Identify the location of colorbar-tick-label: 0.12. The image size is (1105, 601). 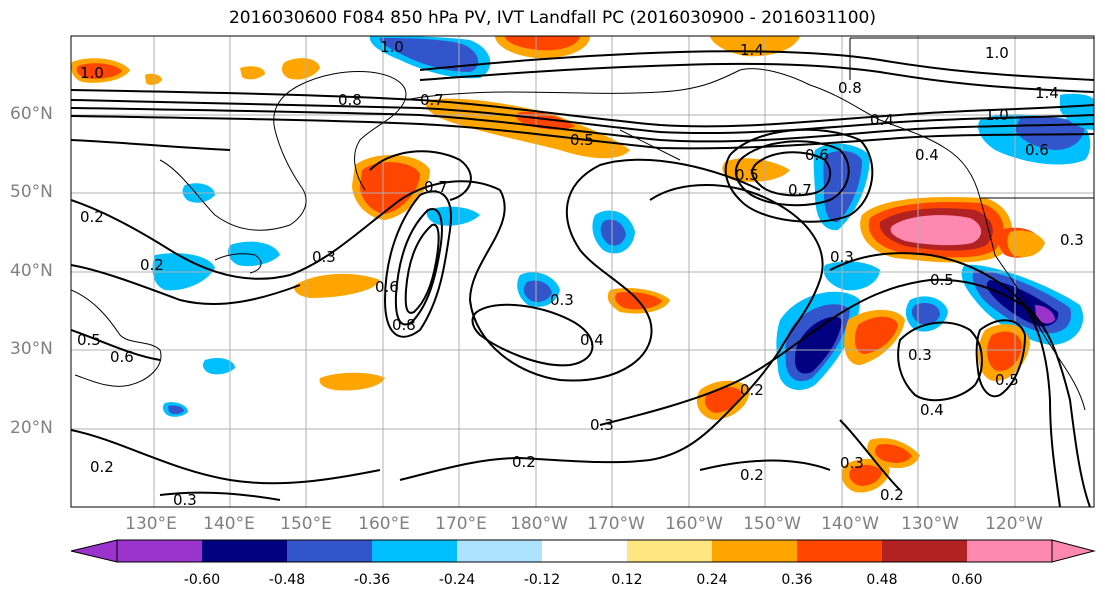
(627, 580).